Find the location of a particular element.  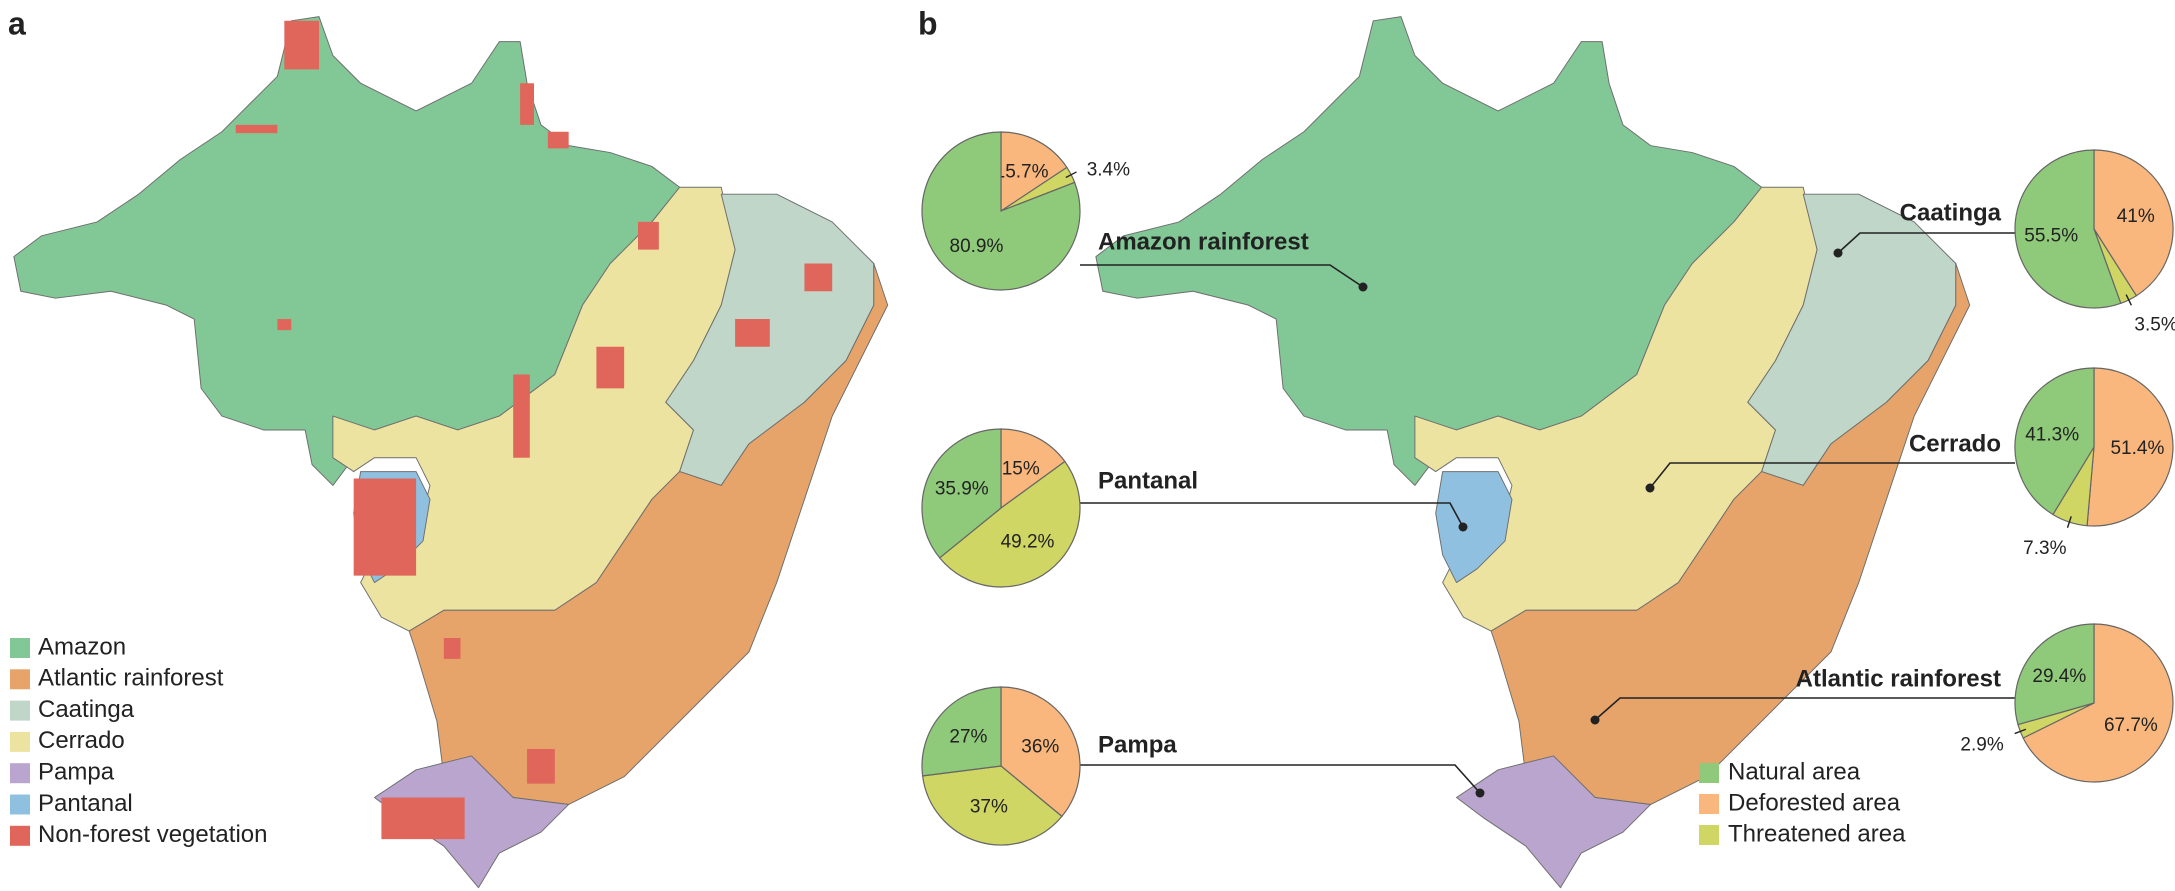

legend-label: Cerrado is located at coordinates (81, 740).